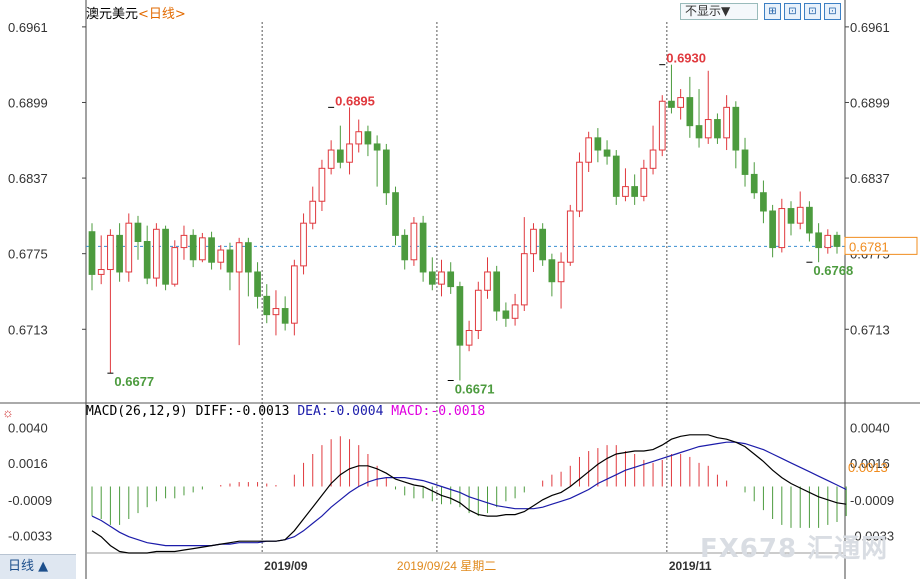  What do you see at coordinates (112, 14) in the screenshot?
I see `symbol-name: 澳元美元` at bounding box center [112, 14].